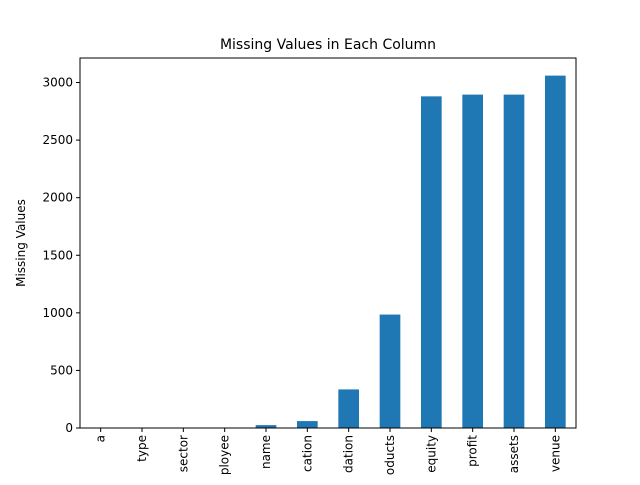 The width and height of the screenshot is (640, 485). I want to click on x-tick-label: venue, so click(555, 453).